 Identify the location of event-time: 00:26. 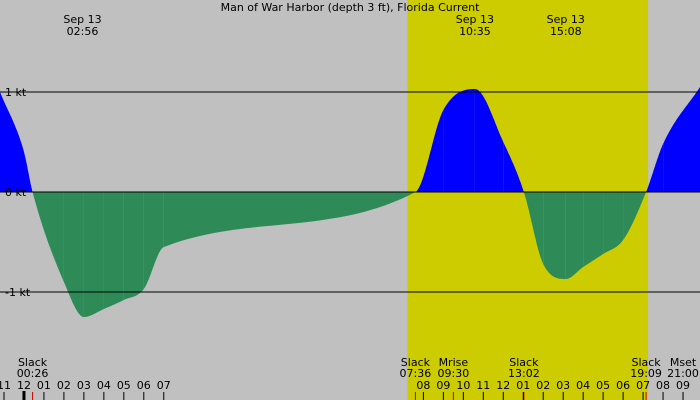
(33, 373).